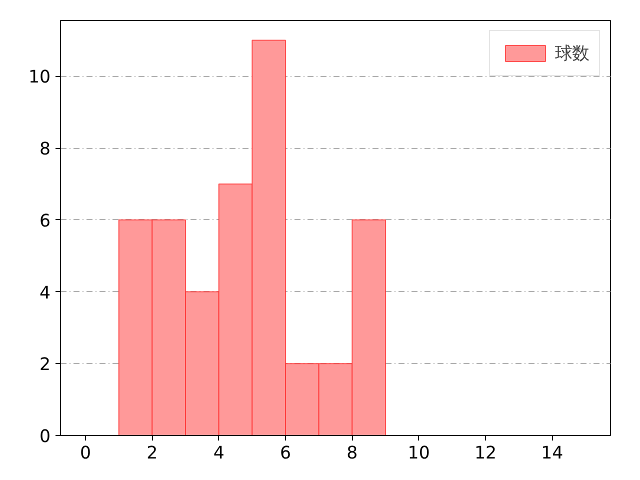  I want to click on x-tick-label: 8, so click(352, 454).